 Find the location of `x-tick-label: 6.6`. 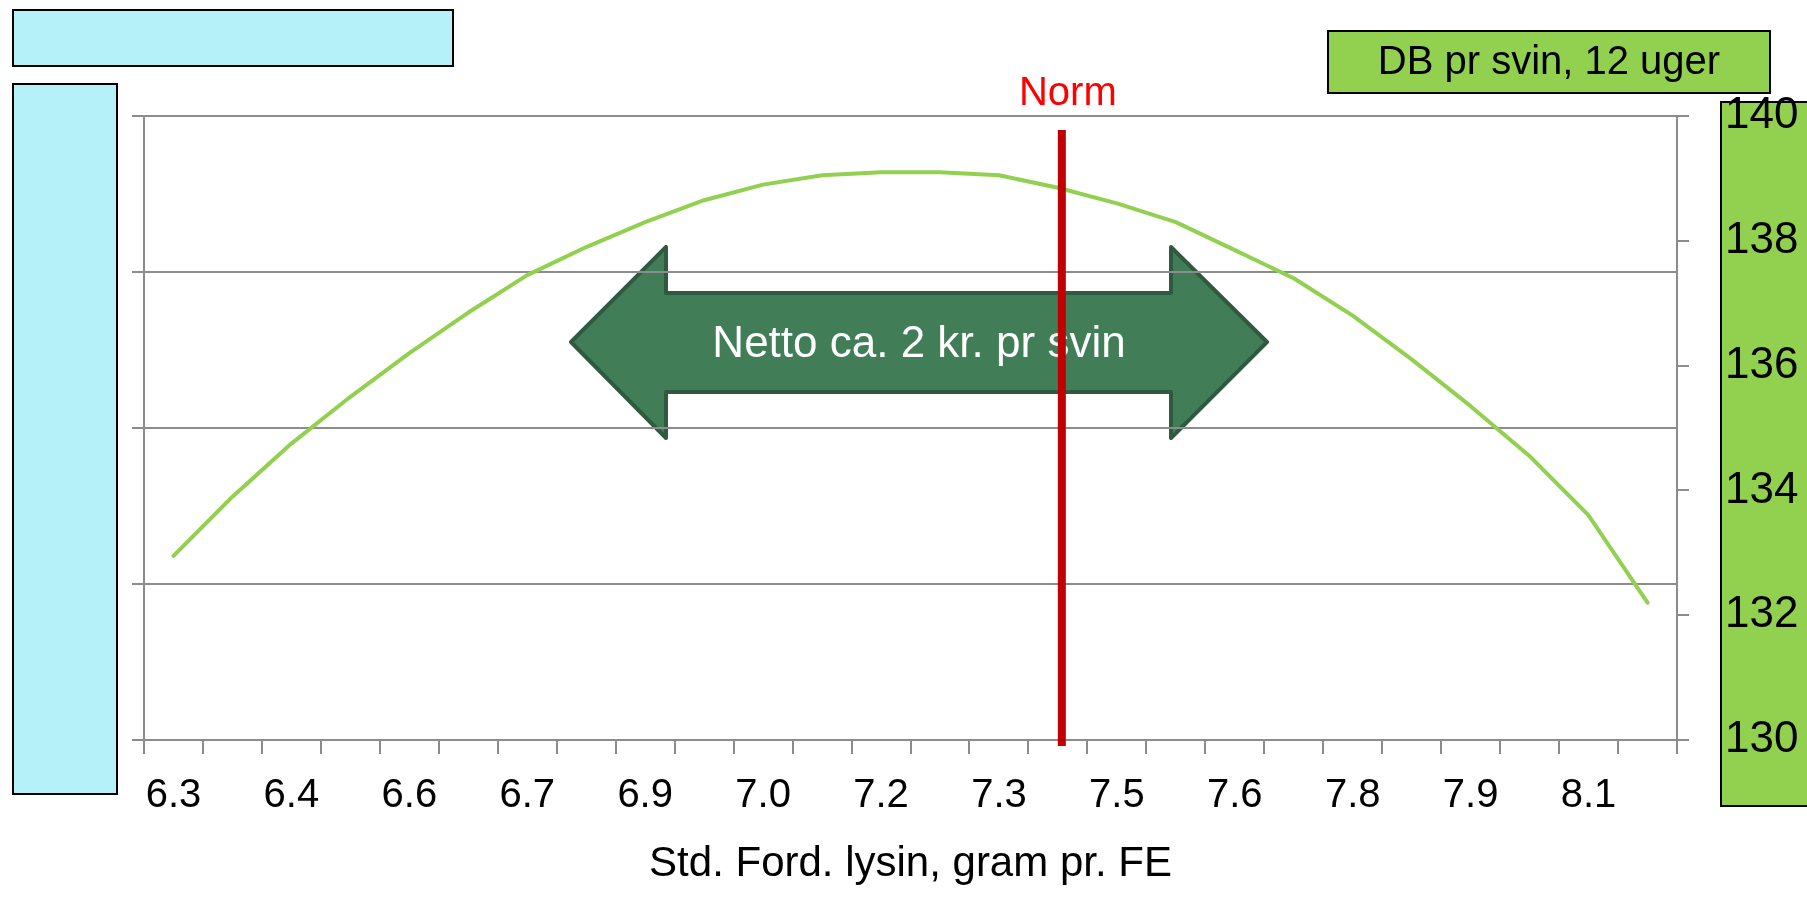

x-tick-label: 6.6 is located at coordinates (409, 793).